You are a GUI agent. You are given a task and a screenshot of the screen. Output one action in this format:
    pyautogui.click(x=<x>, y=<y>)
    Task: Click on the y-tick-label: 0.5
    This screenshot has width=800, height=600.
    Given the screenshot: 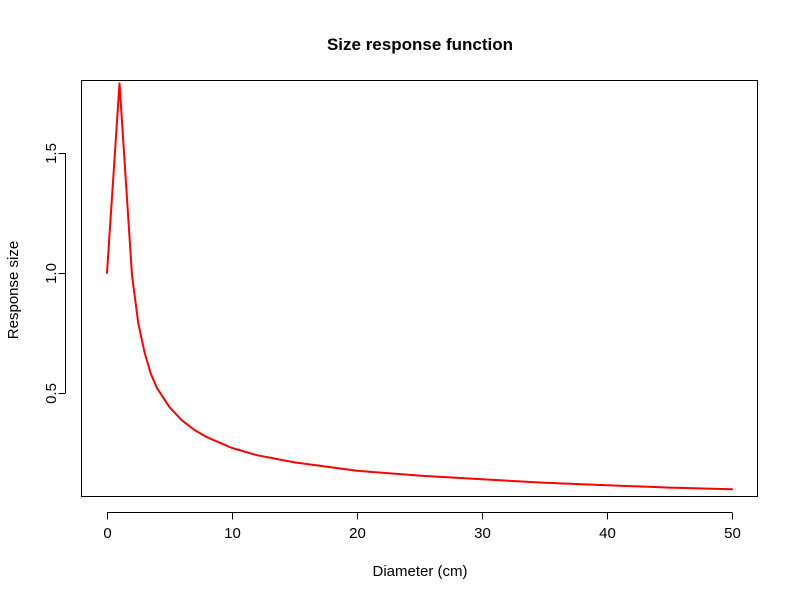 What is the action you would take?
    pyautogui.click(x=51, y=393)
    